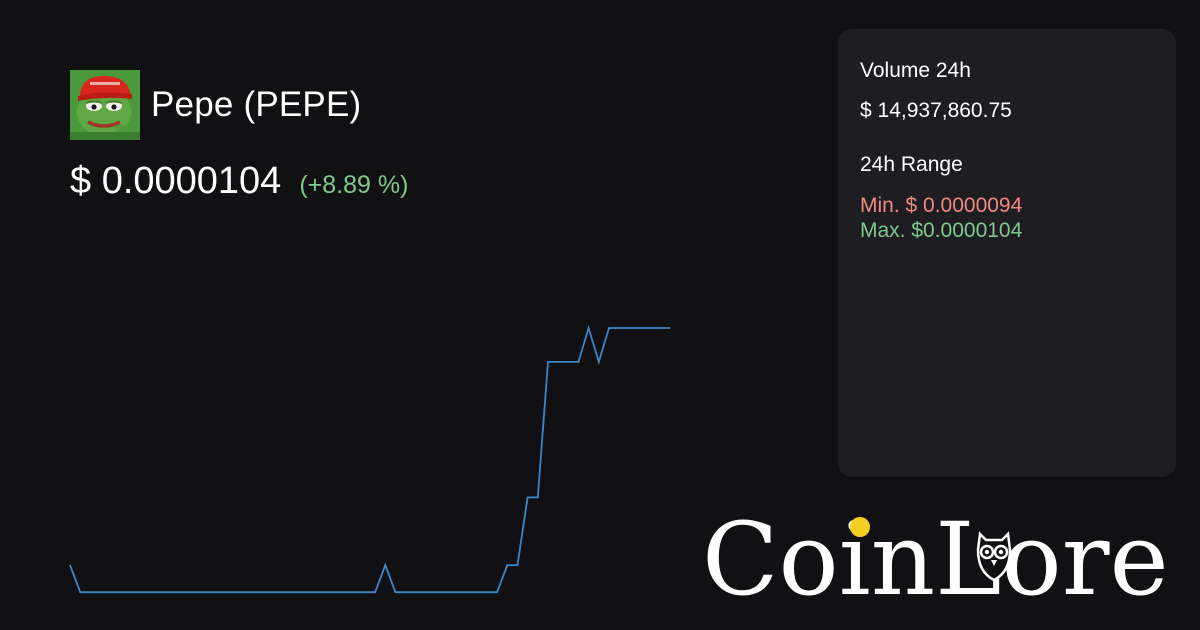 This screenshot has width=1200, height=630. I want to click on volume-value: $ 14,937,860.75, so click(936, 110).